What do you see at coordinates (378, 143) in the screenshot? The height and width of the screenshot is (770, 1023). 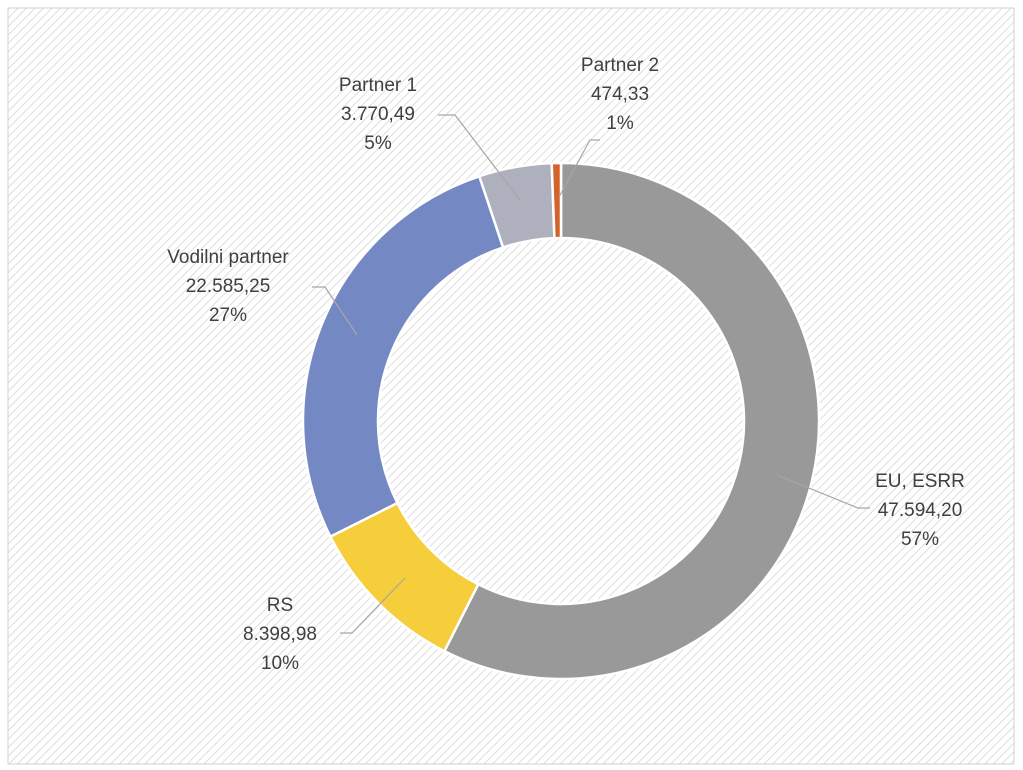 I see `percent-label: 5%` at bounding box center [378, 143].